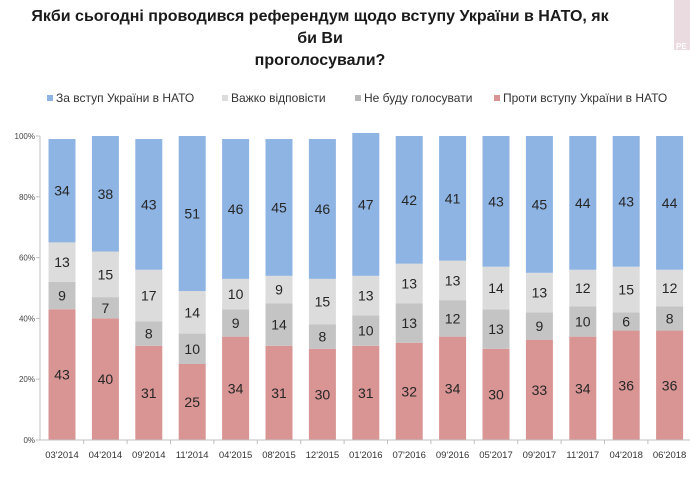  Describe the element at coordinates (670, 455) in the screenshot. I see `x-tick-label: 06'2018` at that location.